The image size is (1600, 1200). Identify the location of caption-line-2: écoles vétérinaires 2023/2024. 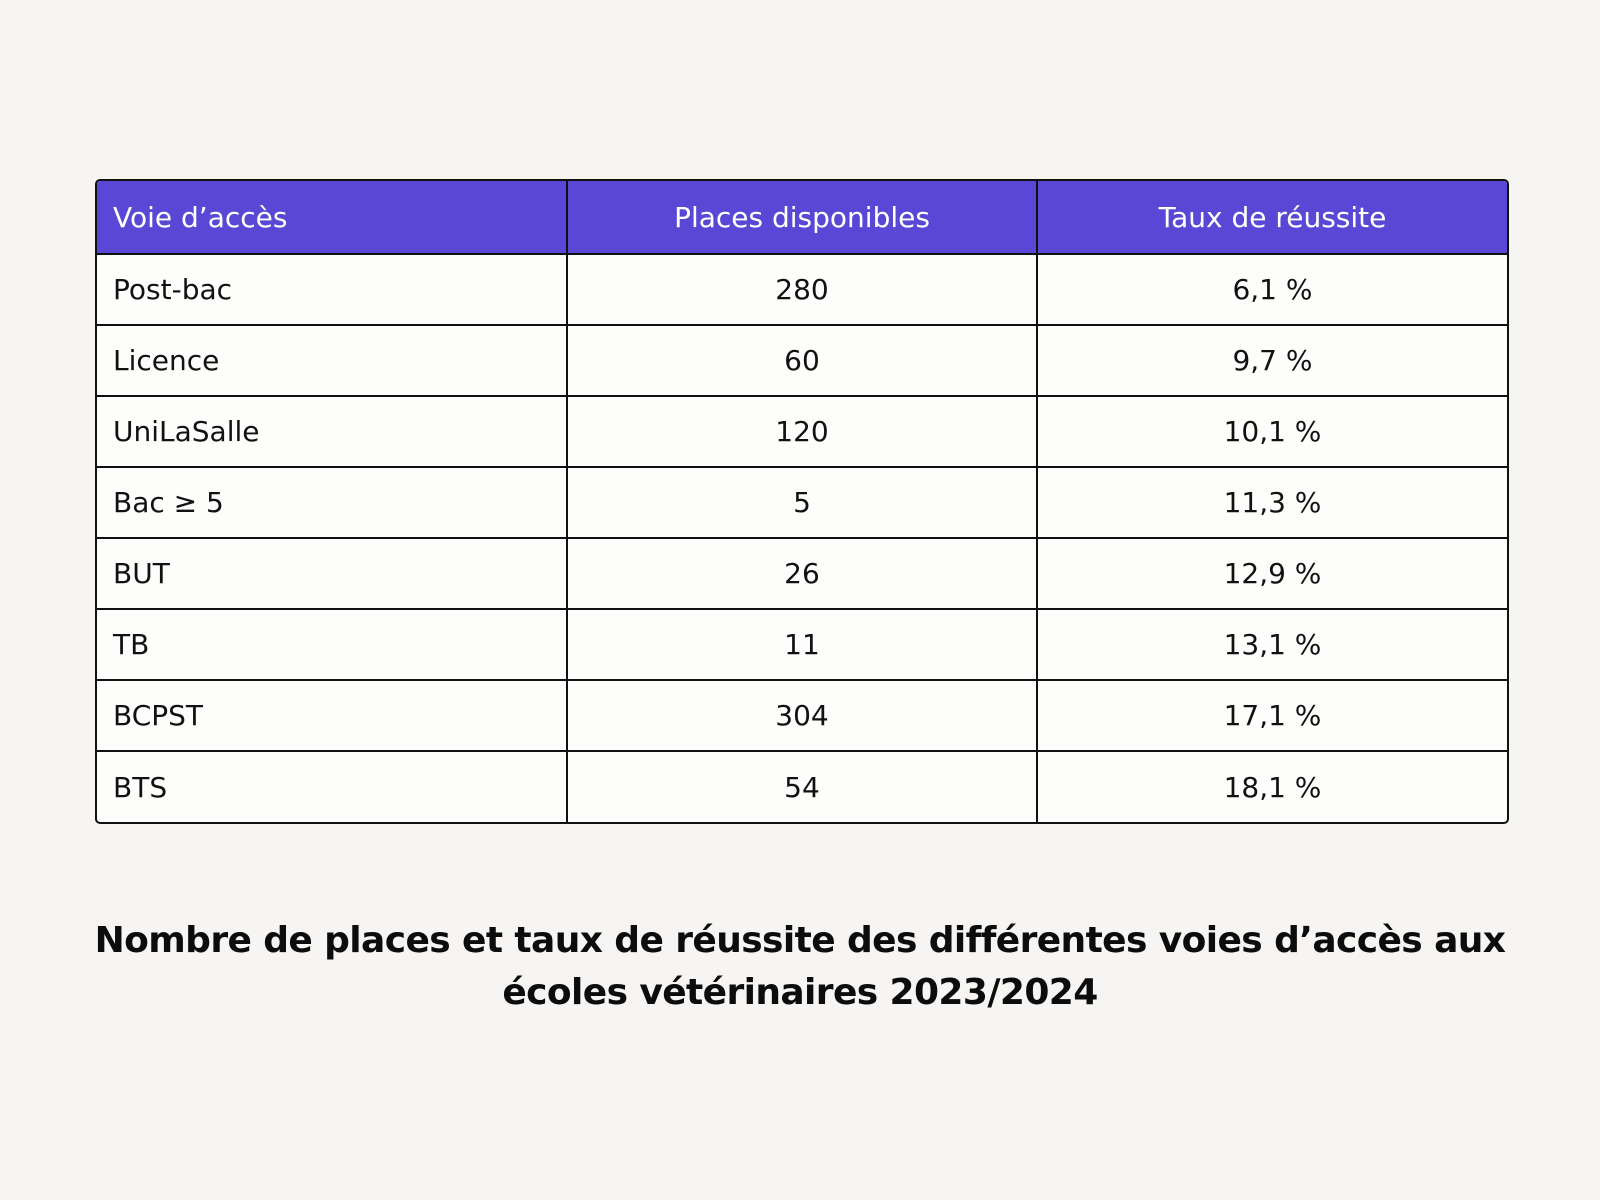
(800, 992).